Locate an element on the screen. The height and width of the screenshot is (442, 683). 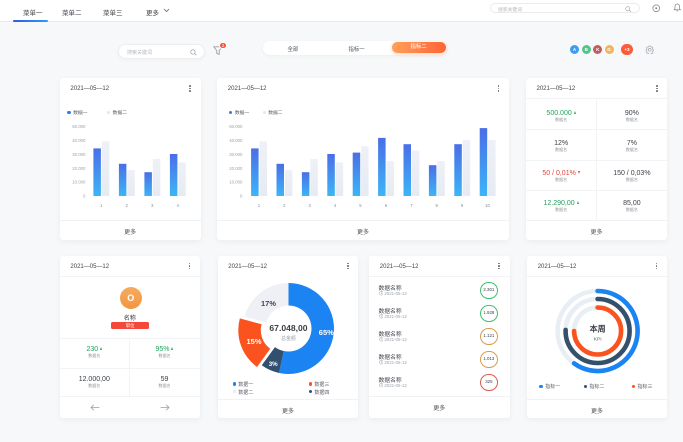
svg-text: 65% is located at coordinates (325, 331).